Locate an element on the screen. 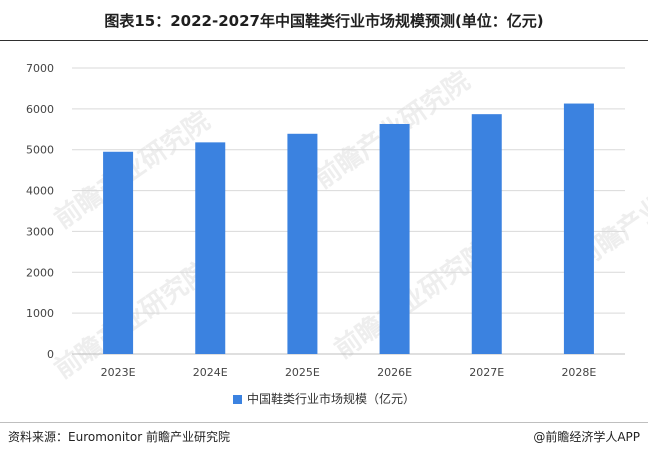 The width and height of the screenshot is (648, 458). bar-2025E is located at coordinates (302, 243).